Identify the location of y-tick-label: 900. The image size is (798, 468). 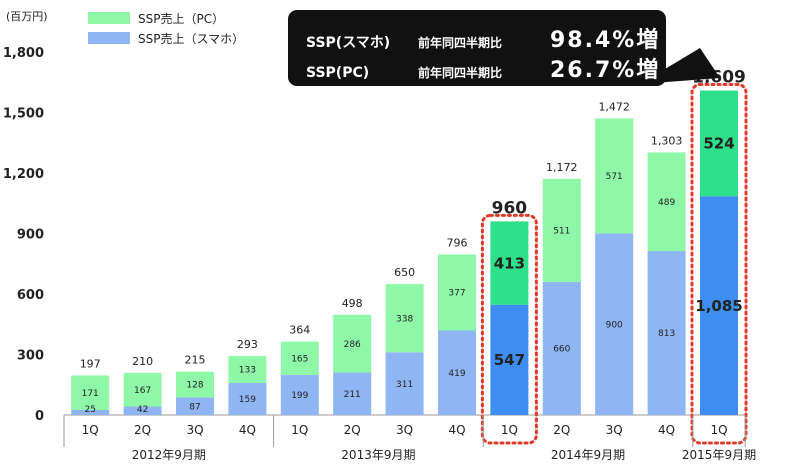
(30, 235).